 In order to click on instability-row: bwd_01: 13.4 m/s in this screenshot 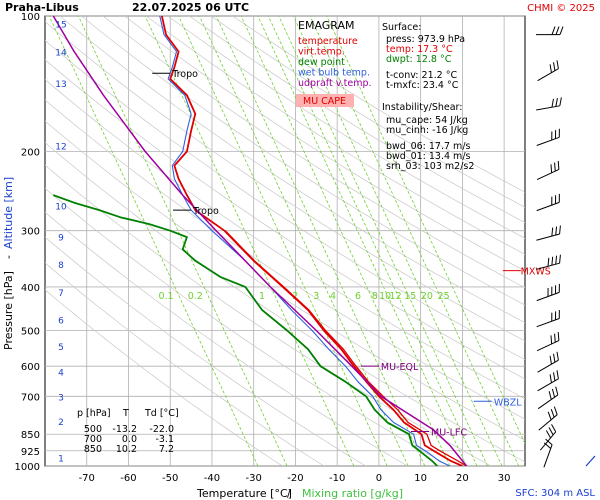, I will do `click(428, 156)`.